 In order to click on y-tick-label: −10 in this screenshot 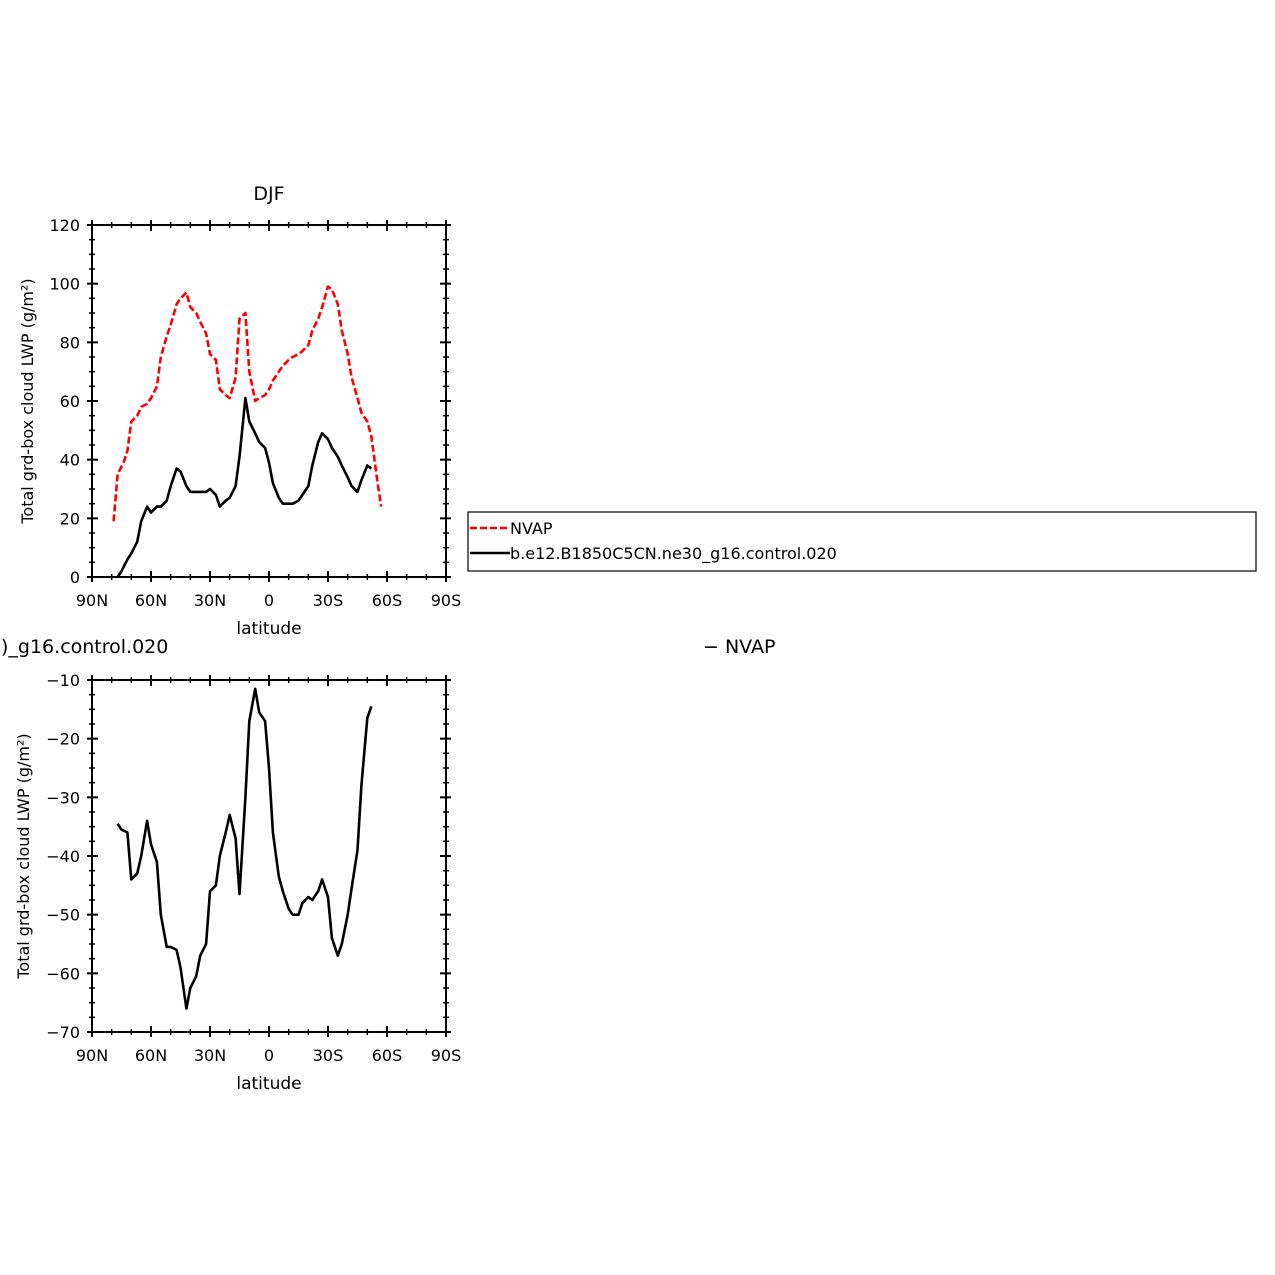, I will do `click(63, 680)`.